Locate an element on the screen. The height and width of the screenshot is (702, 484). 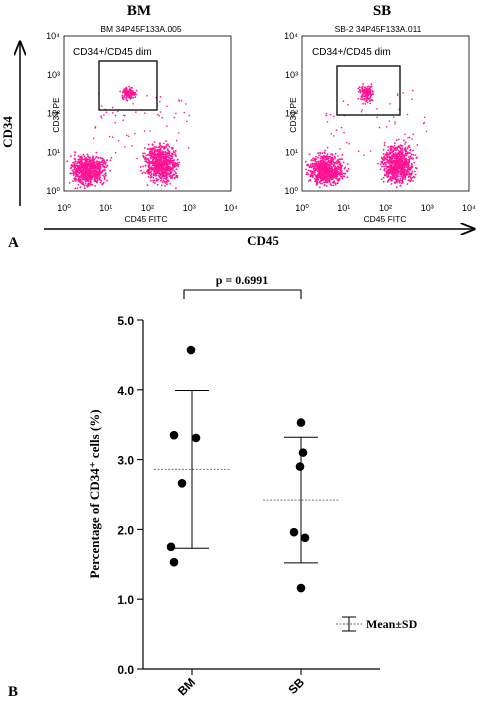
x-tick-label: SB is located at coordinates (296, 686).